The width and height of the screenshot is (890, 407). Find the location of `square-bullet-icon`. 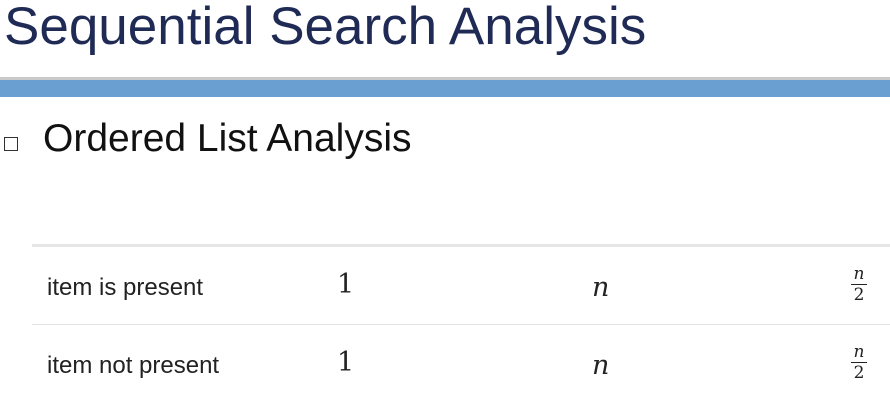

square-bullet-icon is located at coordinates (11, 144).